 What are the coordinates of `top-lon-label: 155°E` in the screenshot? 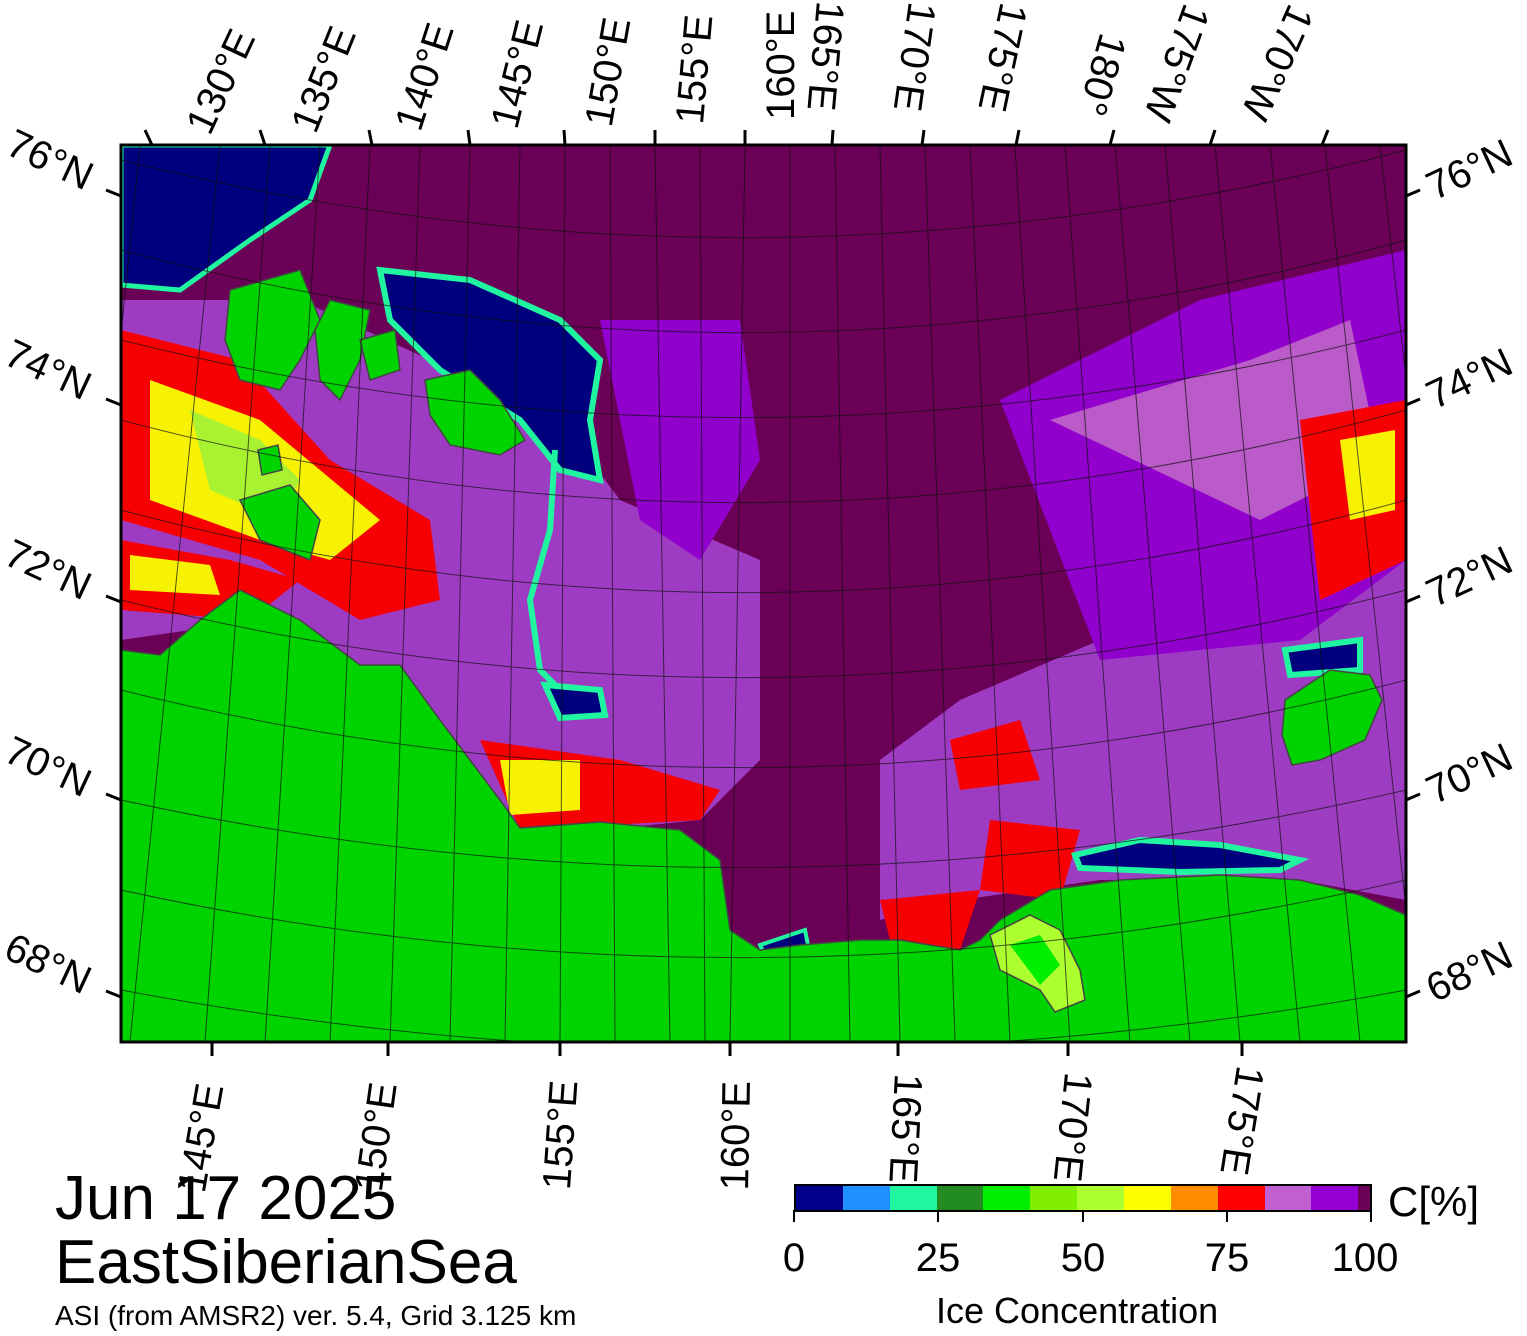 It's located at (695, 69).